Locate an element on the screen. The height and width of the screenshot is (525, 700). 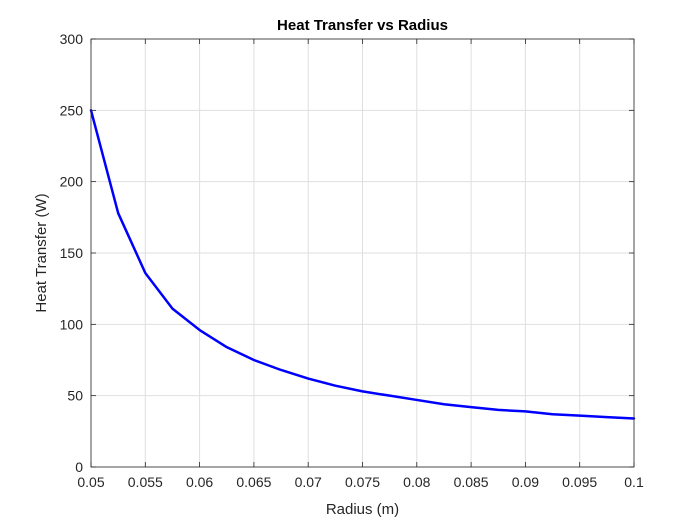
x-tick-label: 0.07 is located at coordinates (308, 482).